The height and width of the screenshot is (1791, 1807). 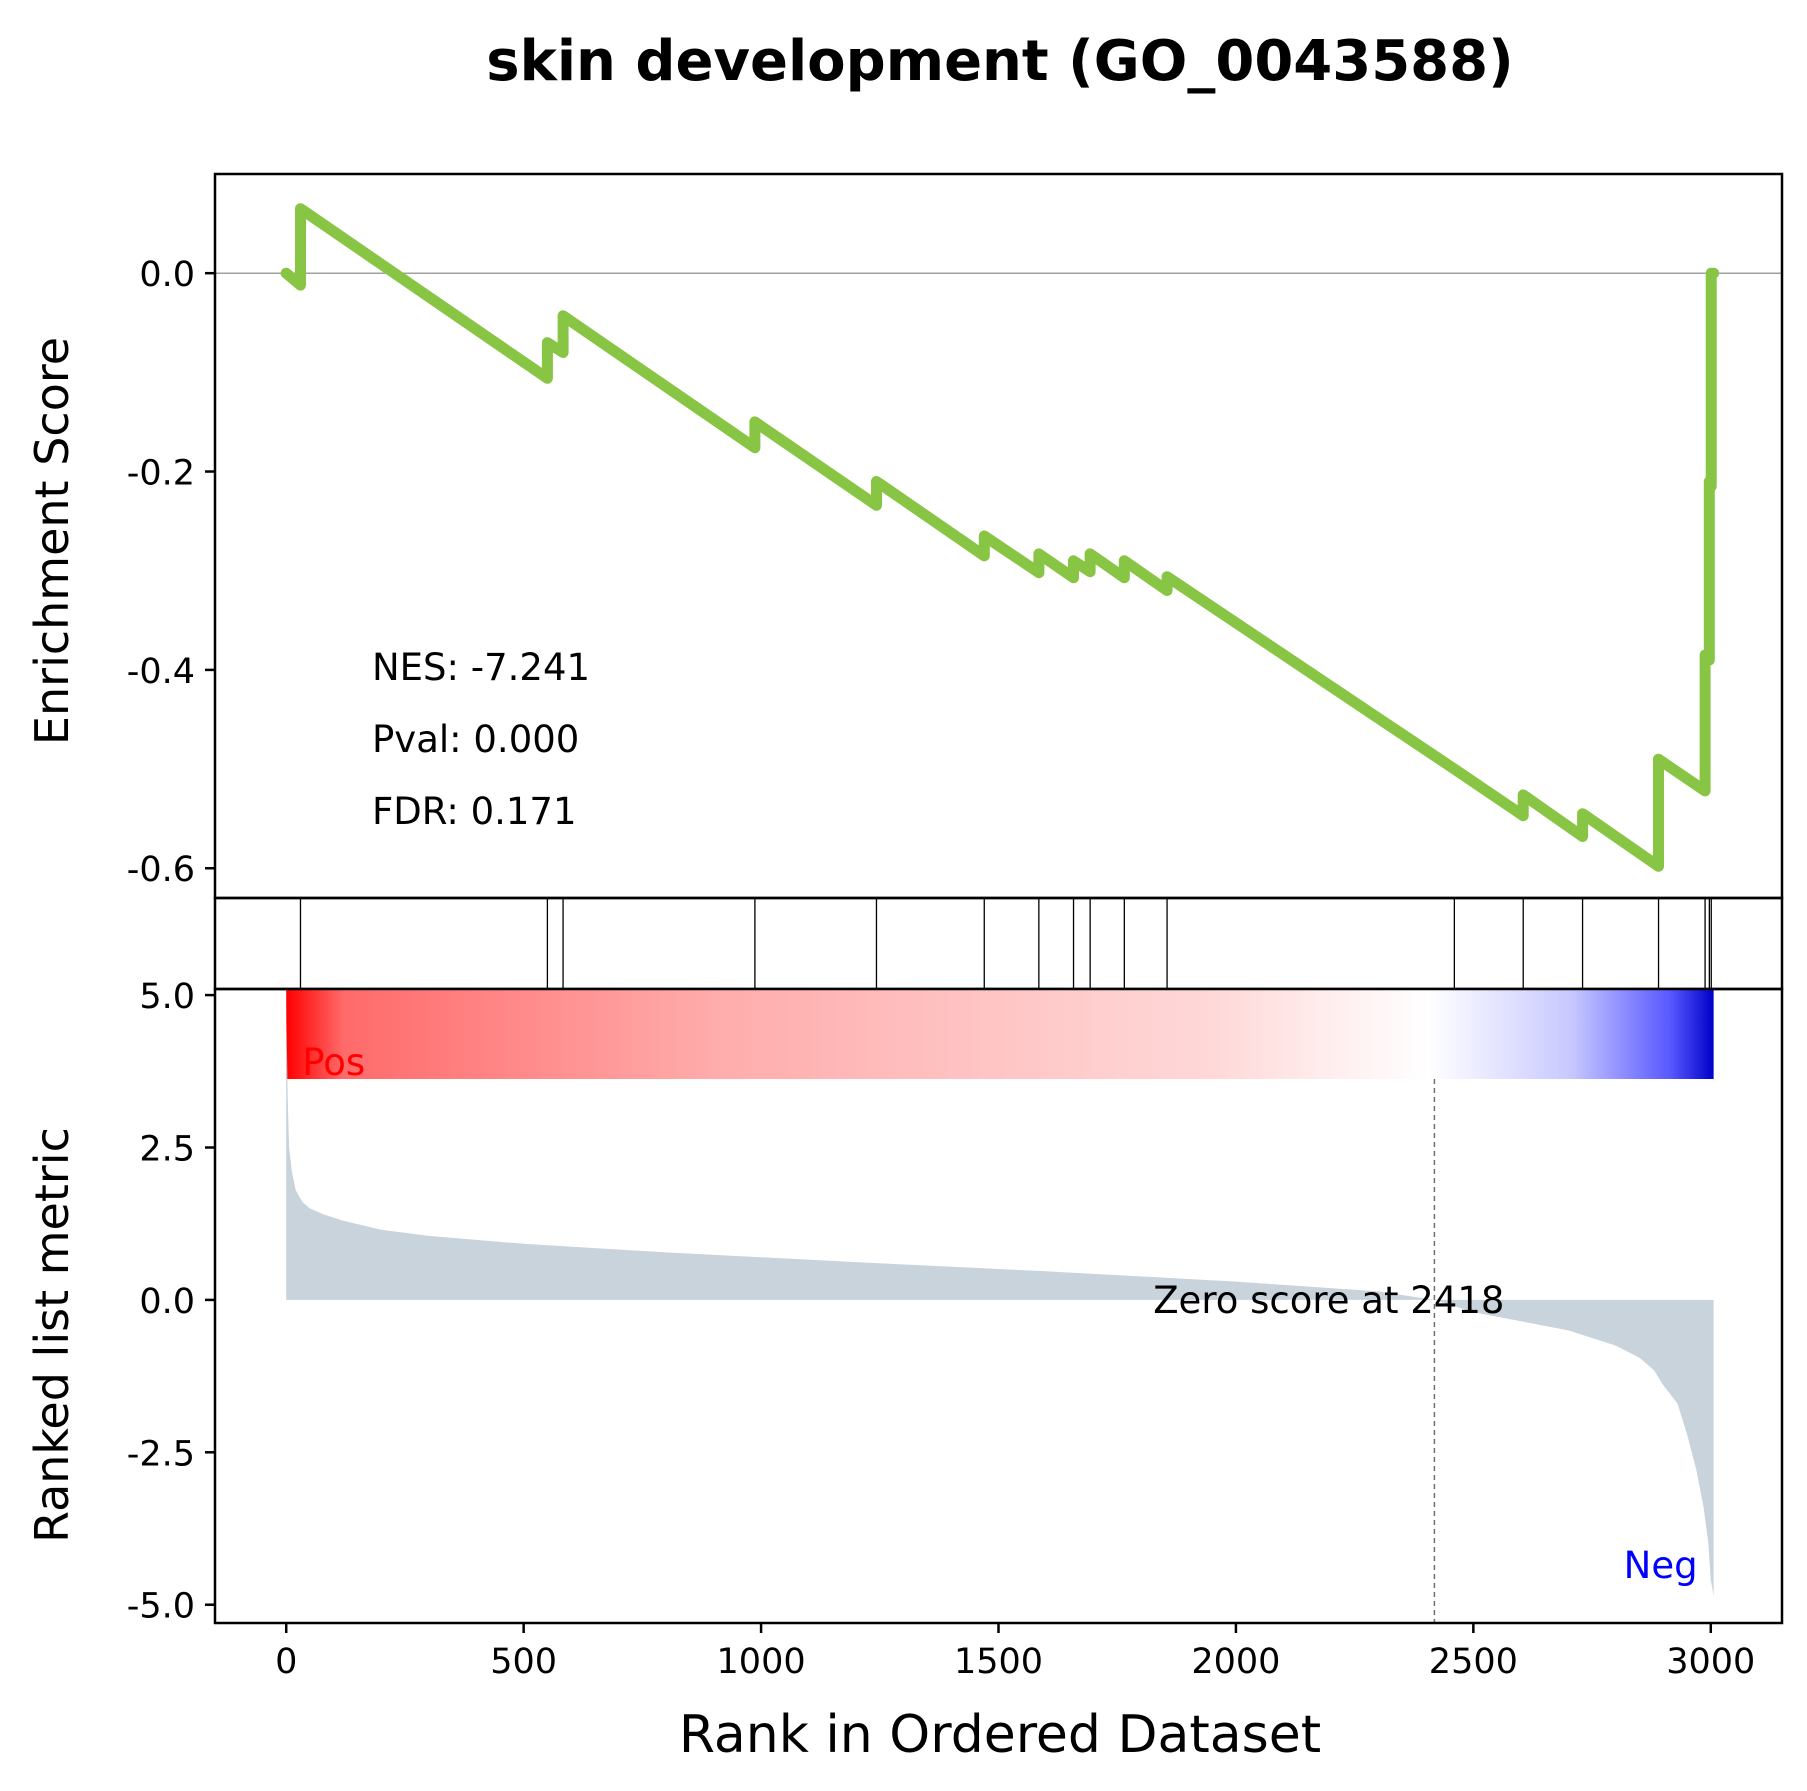 What do you see at coordinates (481, 667) in the screenshot?
I see `nes-stat-text: NES: -7.241` at bounding box center [481, 667].